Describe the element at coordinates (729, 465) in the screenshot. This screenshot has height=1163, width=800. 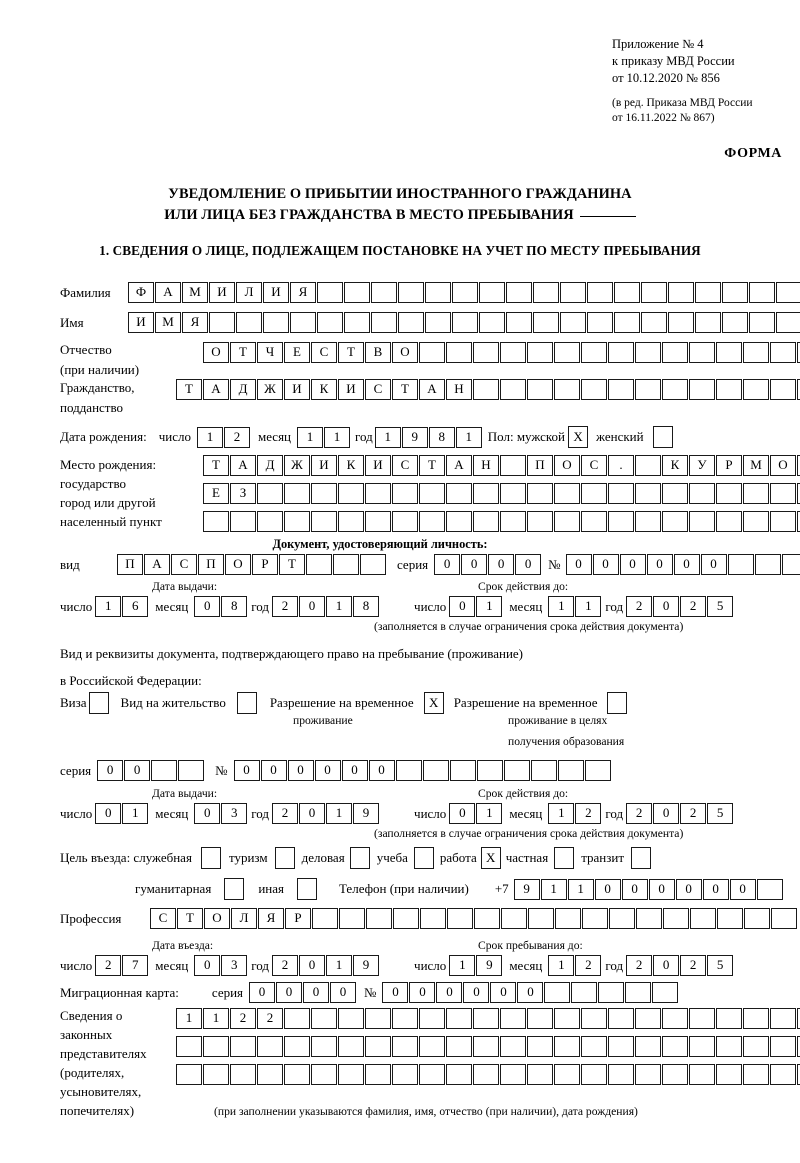
I see `char-cell: Р` at that location.